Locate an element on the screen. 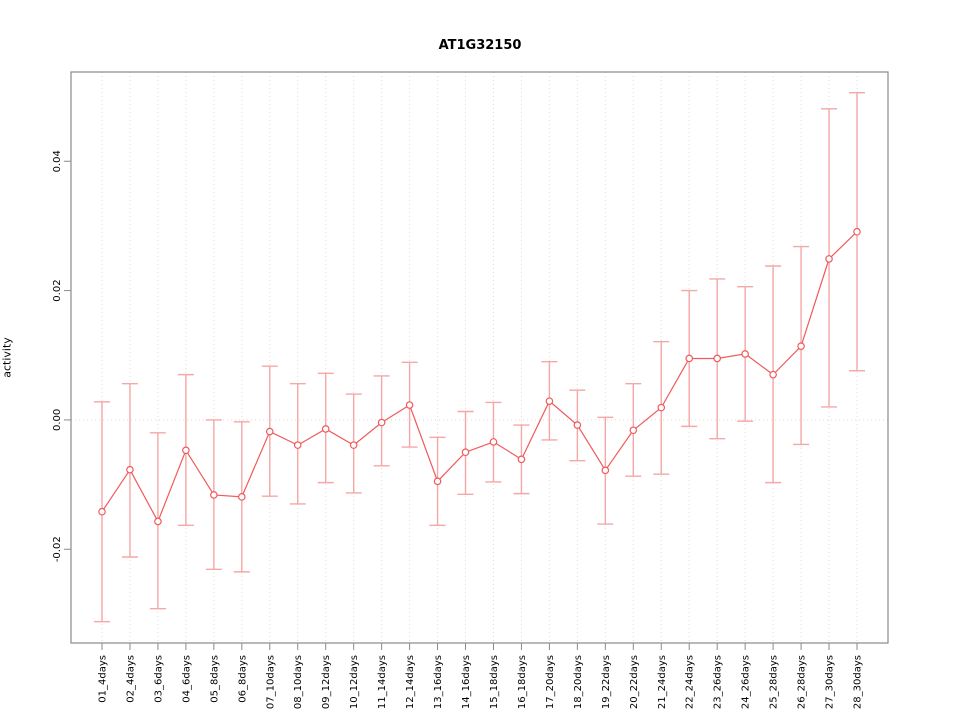 This screenshot has width=960, height=720. x-tick-label: 23_26days is located at coordinates (718, 682).